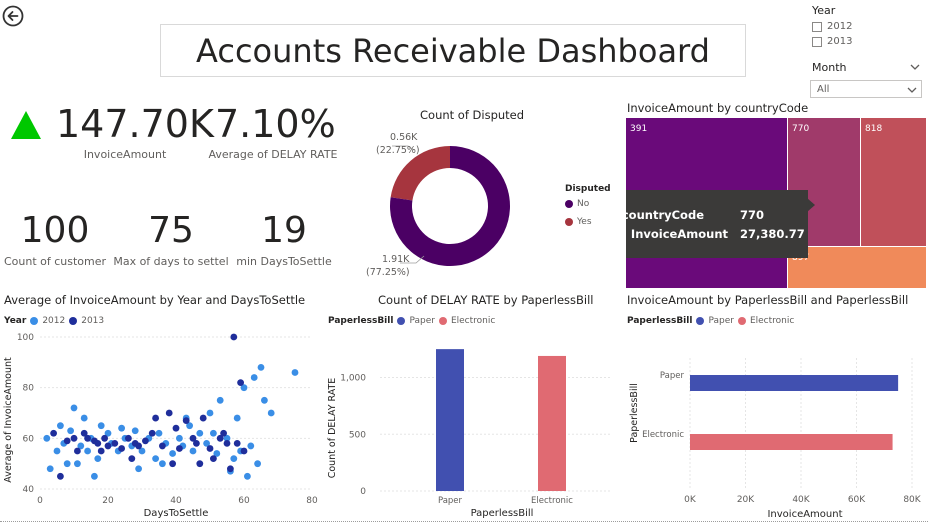  I want to click on bar-paper, so click(450, 420).